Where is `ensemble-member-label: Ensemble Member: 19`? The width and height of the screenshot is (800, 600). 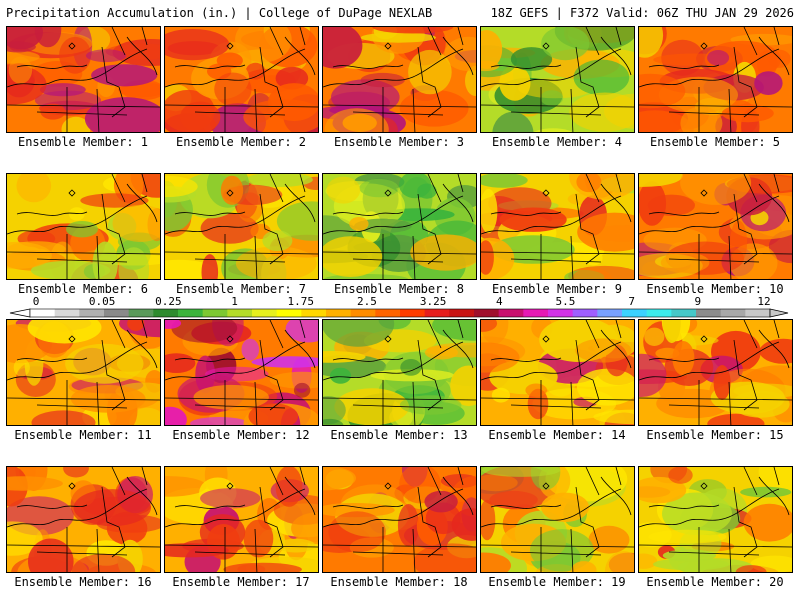 ensemble-member-label: Ensemble Member: 19 is located at coordinates (557, 582).